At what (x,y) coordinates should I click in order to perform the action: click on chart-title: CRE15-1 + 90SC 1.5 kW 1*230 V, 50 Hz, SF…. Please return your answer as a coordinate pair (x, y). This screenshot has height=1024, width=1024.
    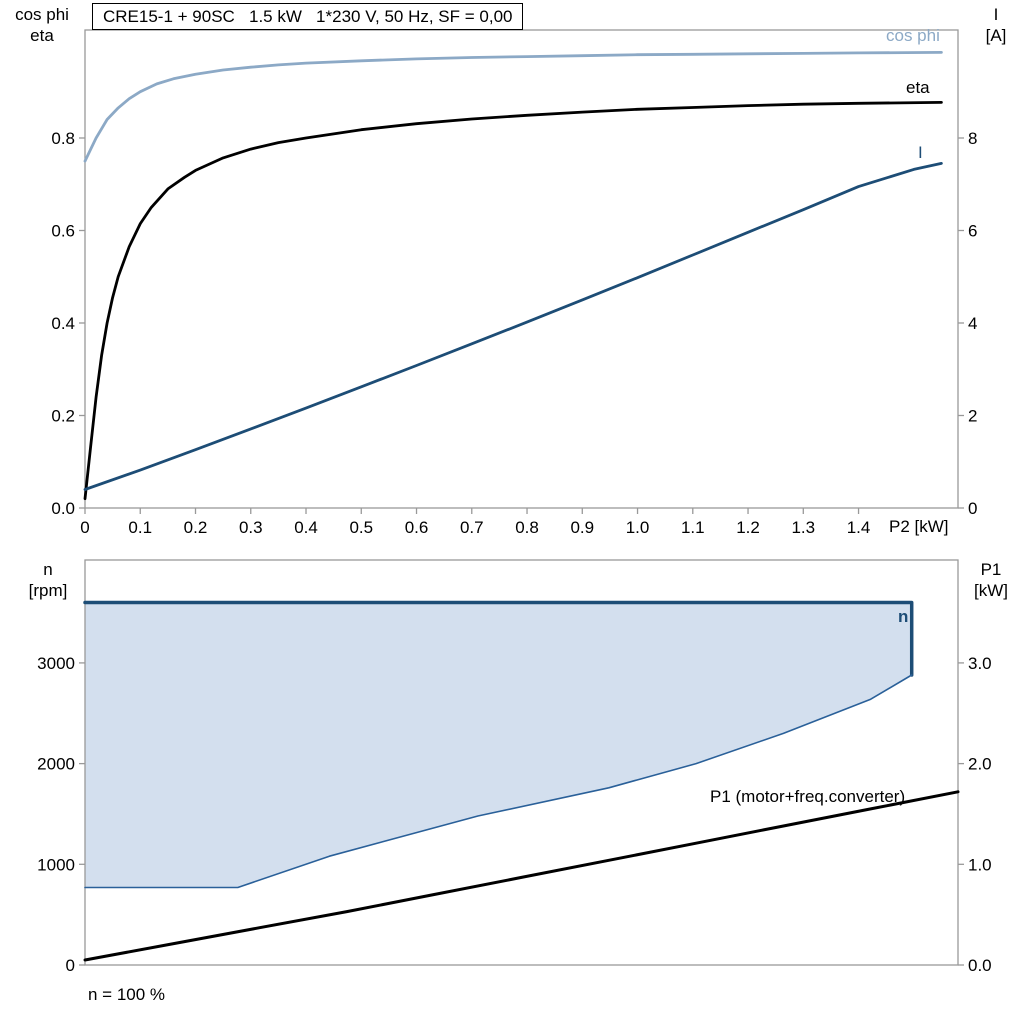
    Looking at the image, I should click on (308, 16).